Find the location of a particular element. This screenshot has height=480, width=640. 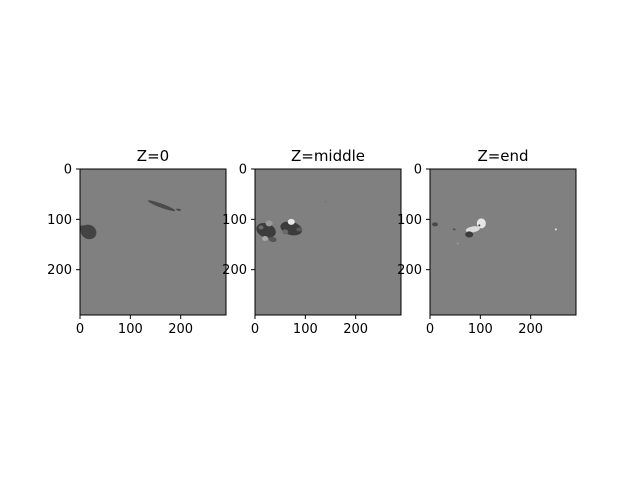

subplot-title: Z=end is located at coordinates (502, 156).